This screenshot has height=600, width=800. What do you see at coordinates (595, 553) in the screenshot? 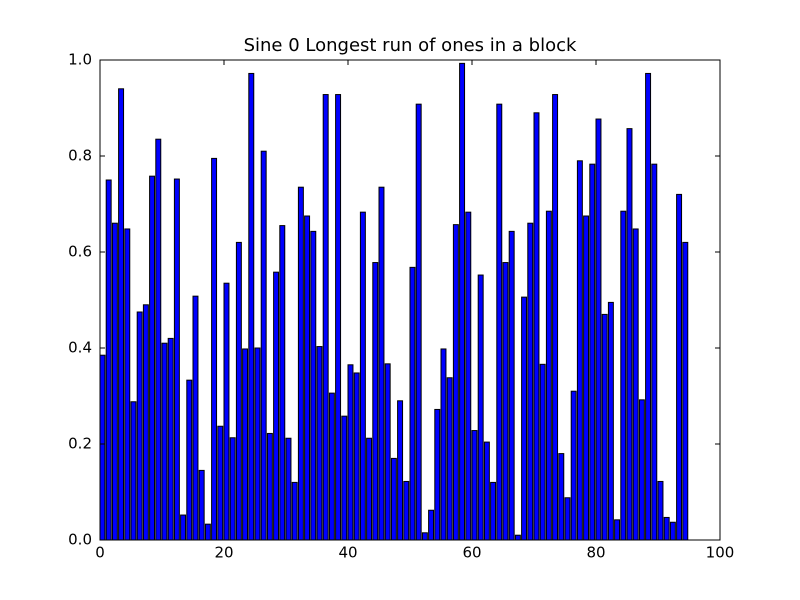
I see `x-tick-label: 80` at bounding box center [595, 553].